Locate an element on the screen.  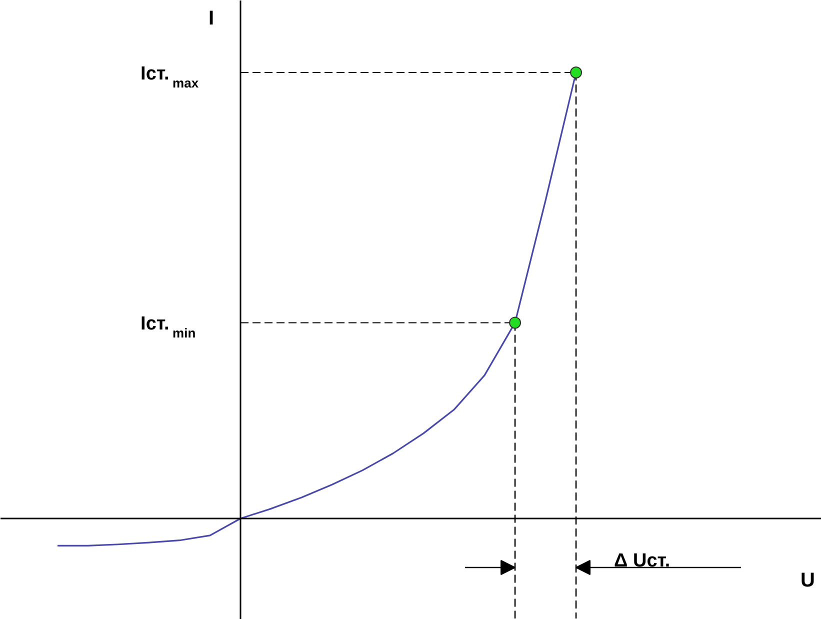
text: U is located at coordinates (807, 581).